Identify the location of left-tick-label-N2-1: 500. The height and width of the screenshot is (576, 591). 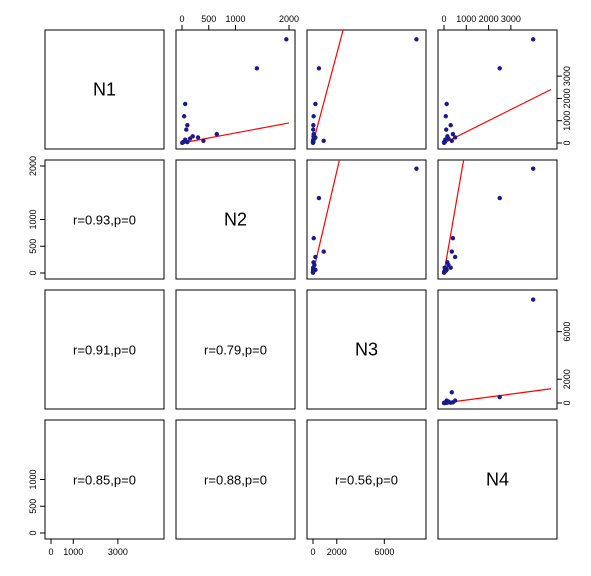
(33, 246).